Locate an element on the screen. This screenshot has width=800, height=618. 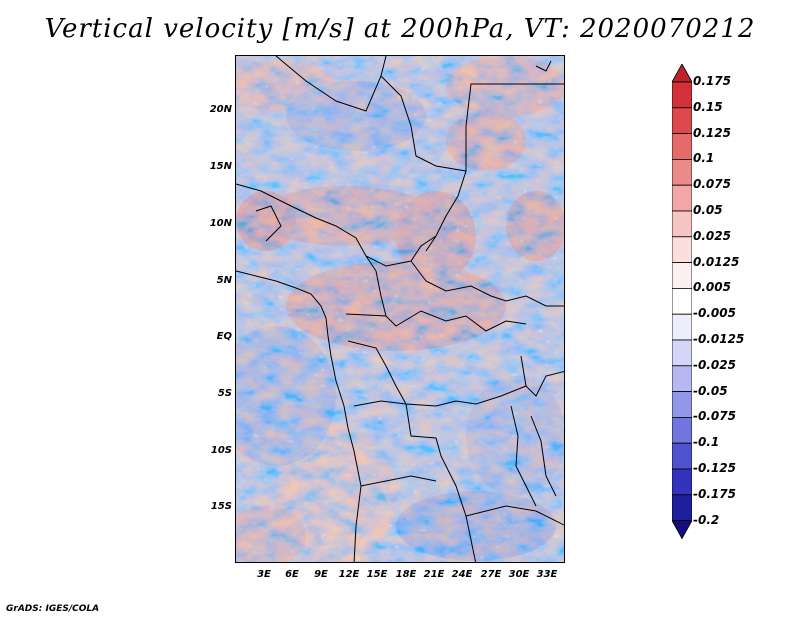
colorbar-label: -0.1 is located at coordinates (706, 442).